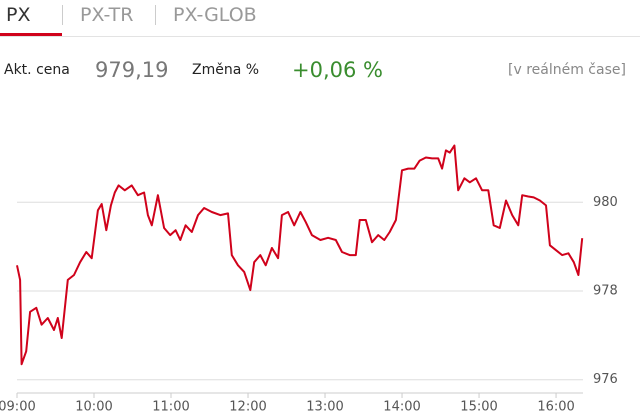 The image size is (640, 419). I want to click on x-tick-label: 16:00, so click(555, 407).